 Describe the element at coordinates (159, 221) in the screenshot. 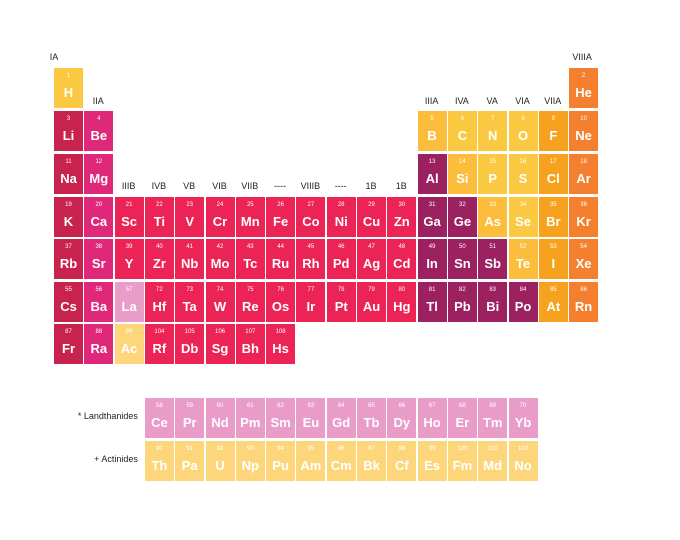

I see `element-symbol: Ti` at that location.